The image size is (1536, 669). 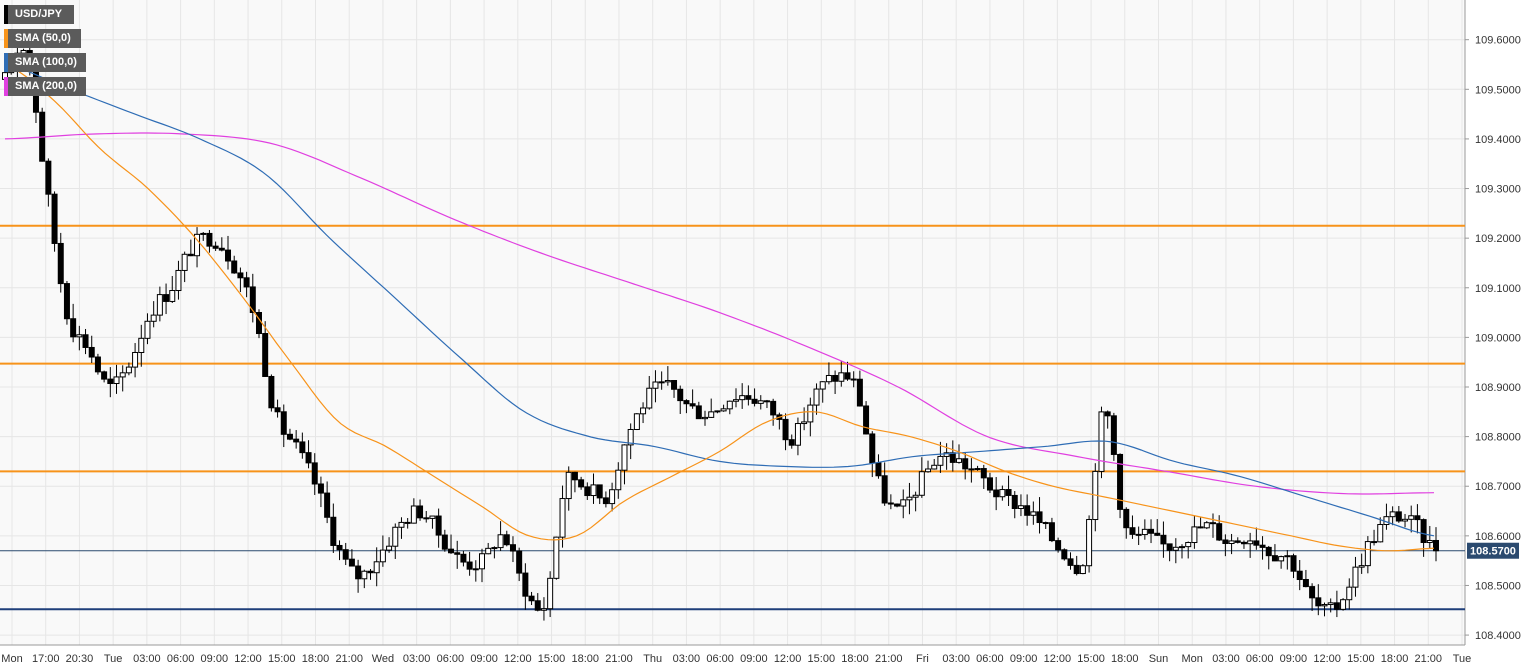 What do you see at coordinates (1498, 338) in the screenshot?
I see `y-tick-label: 109.0000` at bounding box center [1498, 338].